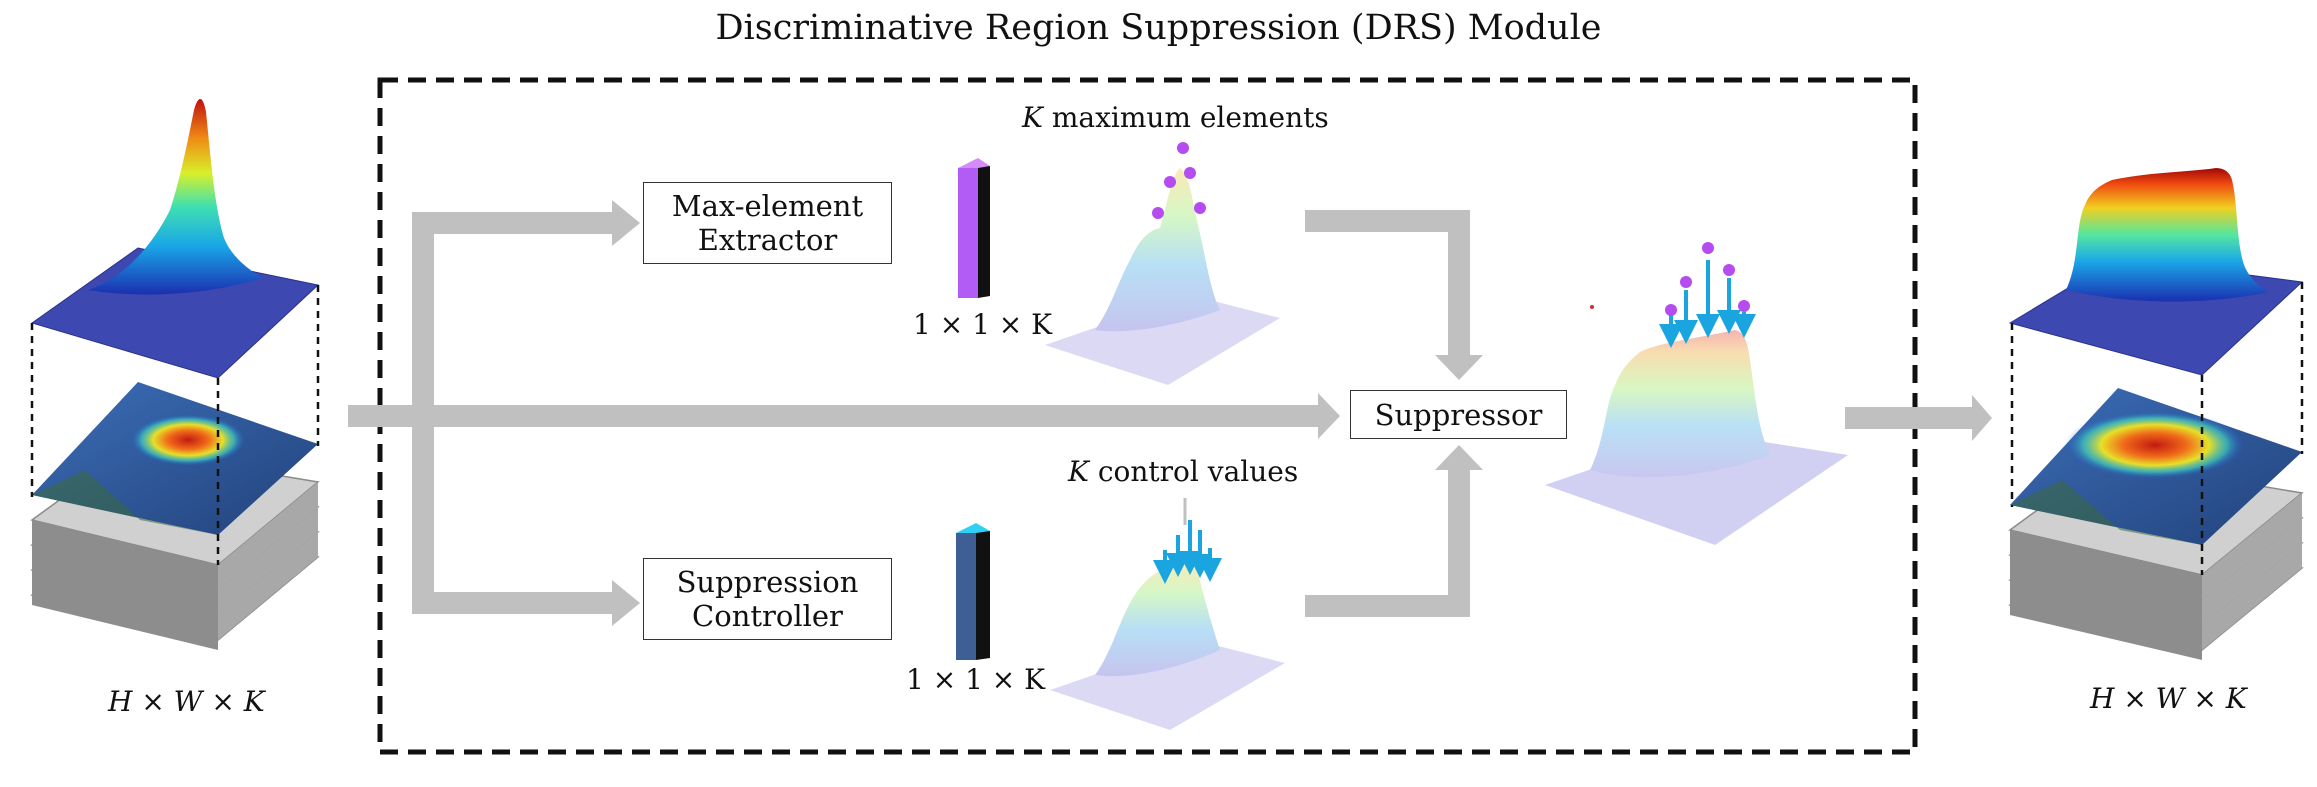  What do you see at coordinates (1190, 117) in the screenshot?
I see `k-max-text: maximum elements` at bounding box center [1190, 117].